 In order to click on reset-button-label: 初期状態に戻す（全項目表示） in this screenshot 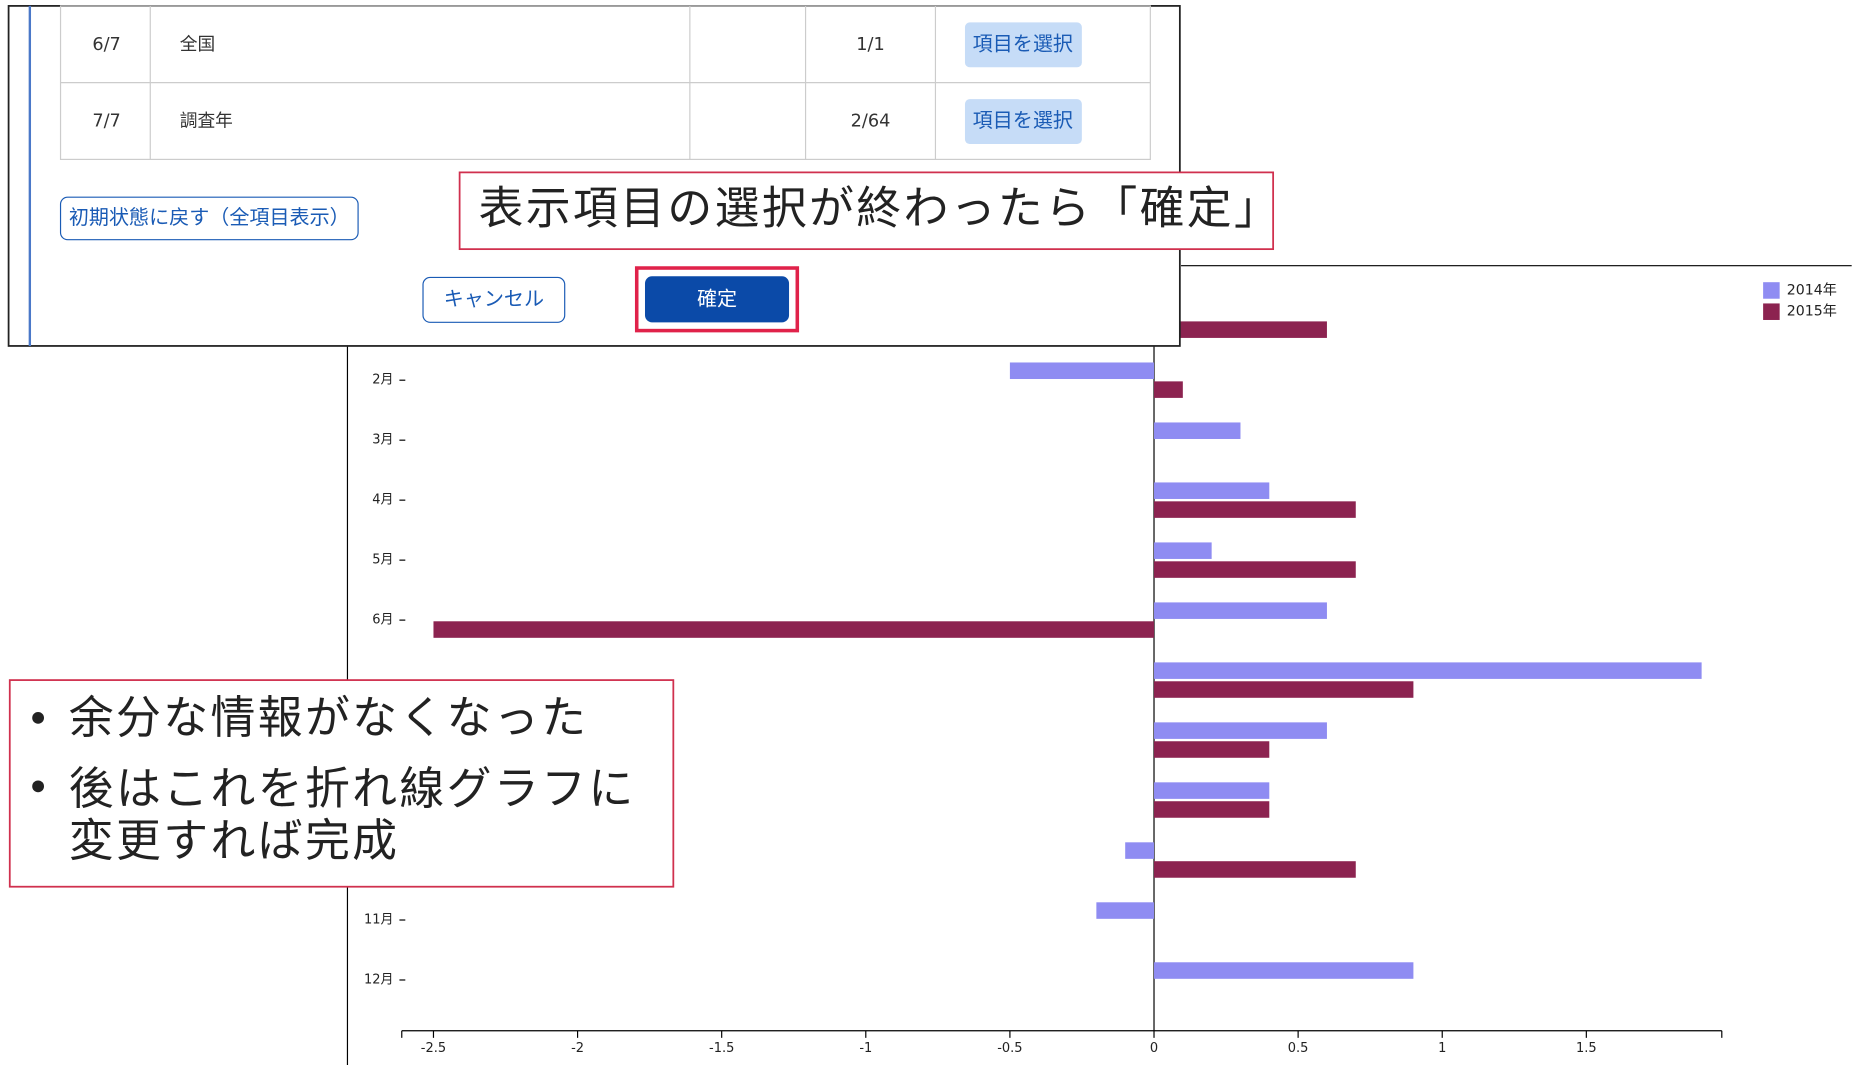, I will do `click(209, 217)`.